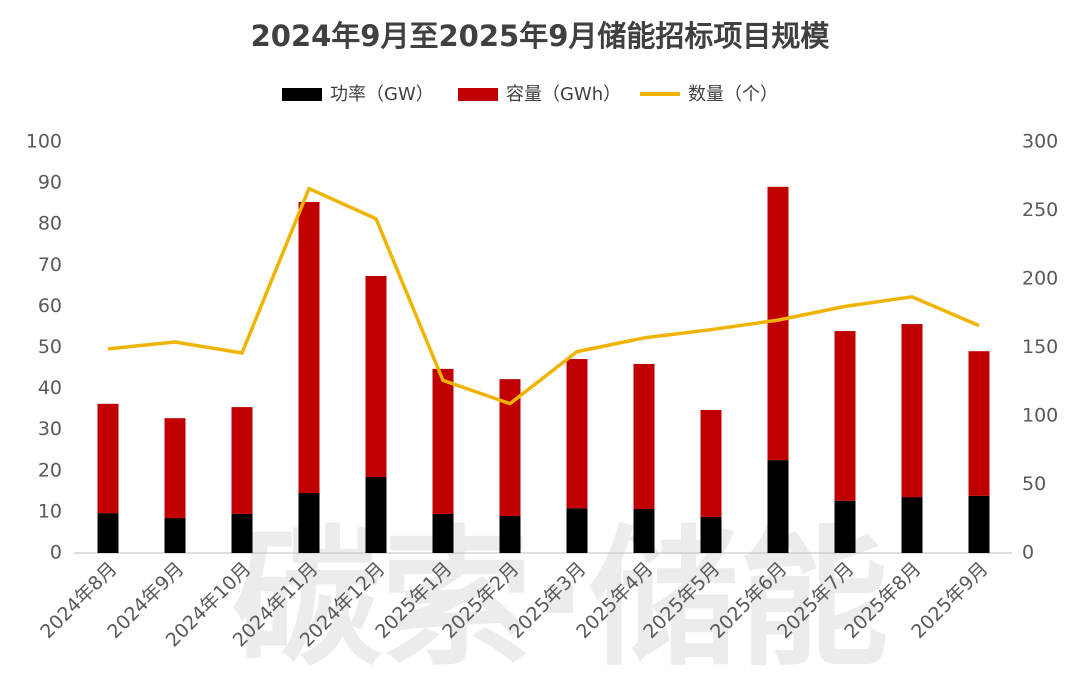  Describe the element at coordinates (1040, 210) in the screenshot. I see `y2-tick-label: 250` at that location.